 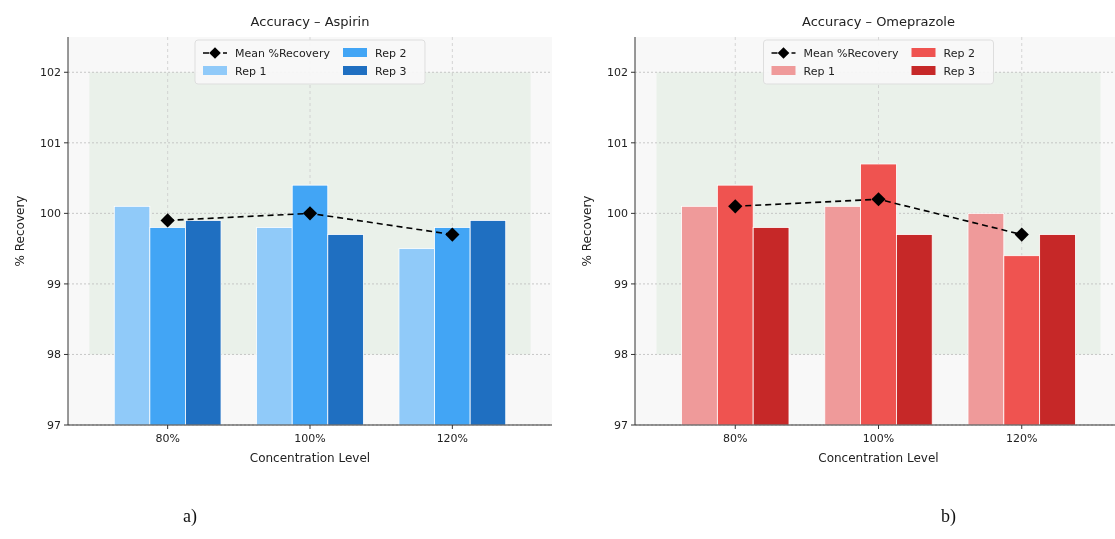 What do you see at coordinates (190, 516) in the screenshot?
I see `text: a)` at bounding box center [190, 516].